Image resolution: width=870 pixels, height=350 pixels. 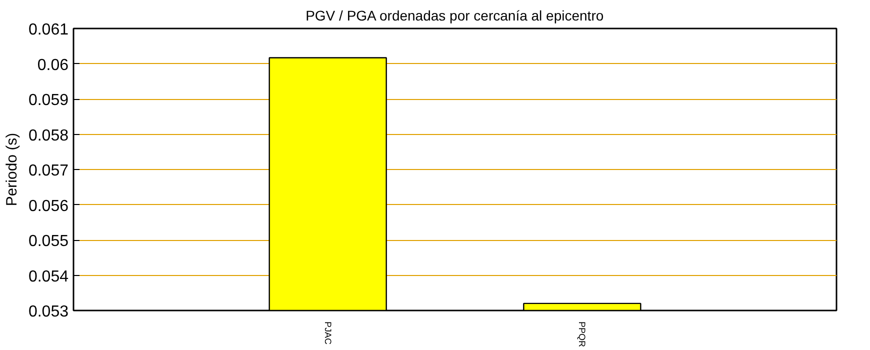 What do you see at coordinates (48, 100) in the screenshot?
I see `y-tick-label: 0.059` at bounding box center [48, 100].